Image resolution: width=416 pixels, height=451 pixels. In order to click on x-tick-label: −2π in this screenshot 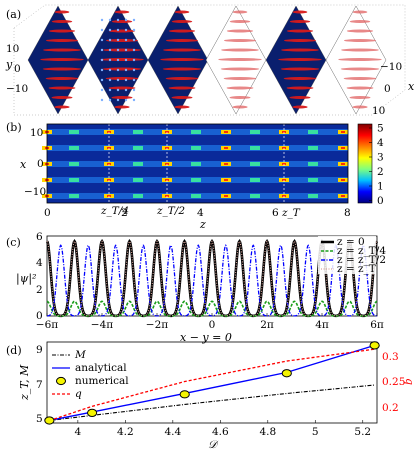, I will do `click(157, 325)`.